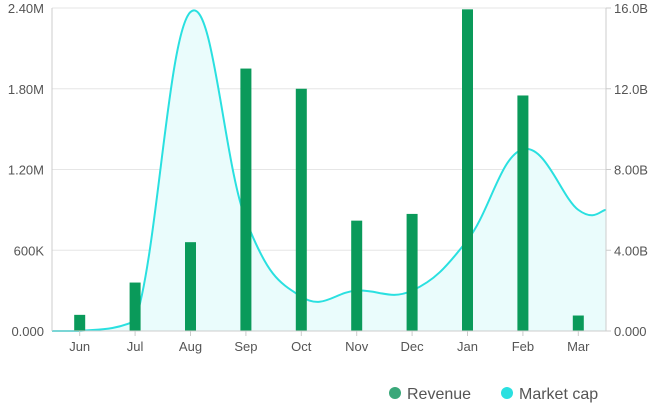 This screenshot has width=654, height=405. I want to click on x-tick-label-jul: Jul, so click(135, 346).